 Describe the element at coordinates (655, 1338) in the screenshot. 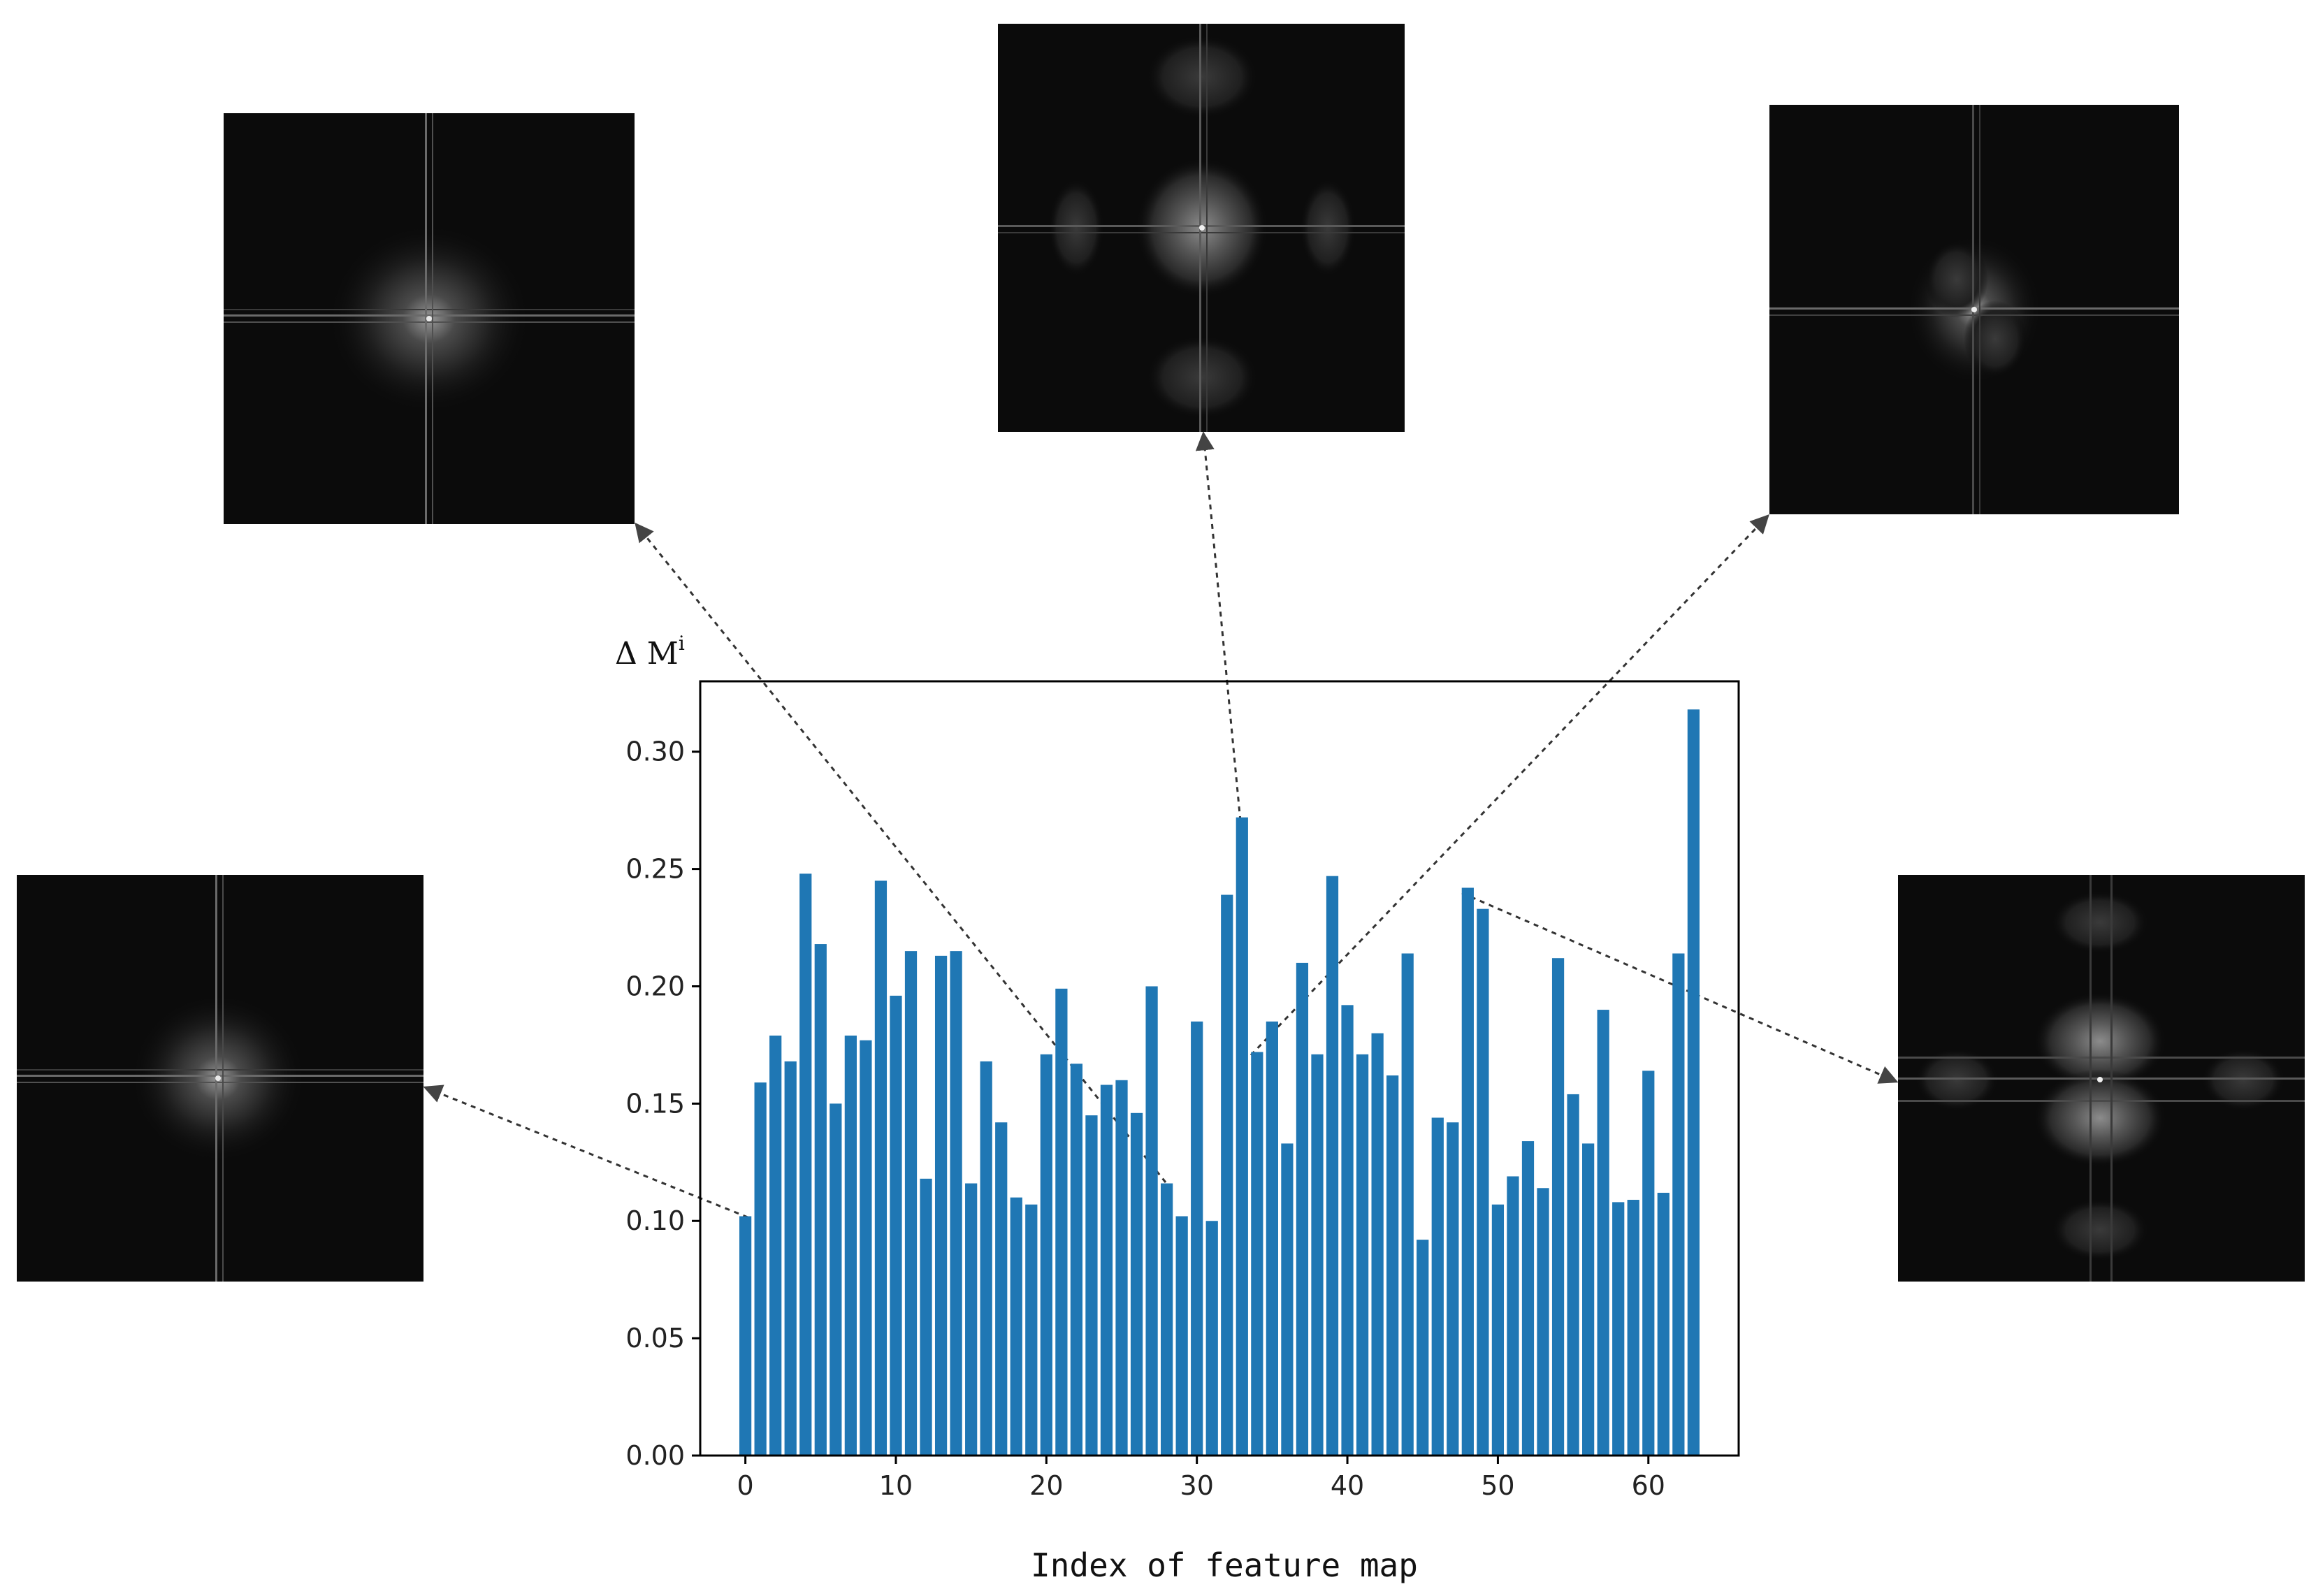

I see `y-tick-label-0.05: 0.05` at that location.